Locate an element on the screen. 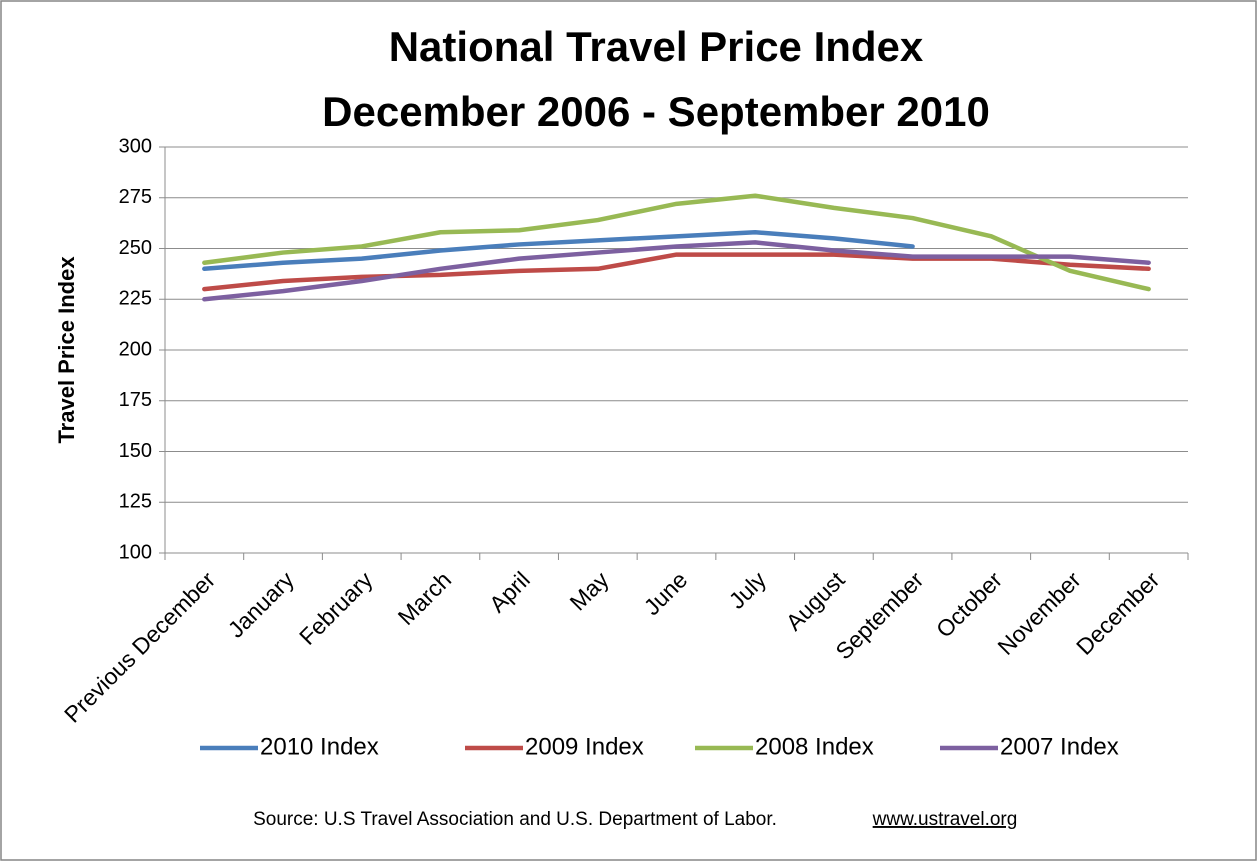 The width and height of the screenshot is (1257, 861). legend-label: 2009 Index is located at coordinates (584, 746).